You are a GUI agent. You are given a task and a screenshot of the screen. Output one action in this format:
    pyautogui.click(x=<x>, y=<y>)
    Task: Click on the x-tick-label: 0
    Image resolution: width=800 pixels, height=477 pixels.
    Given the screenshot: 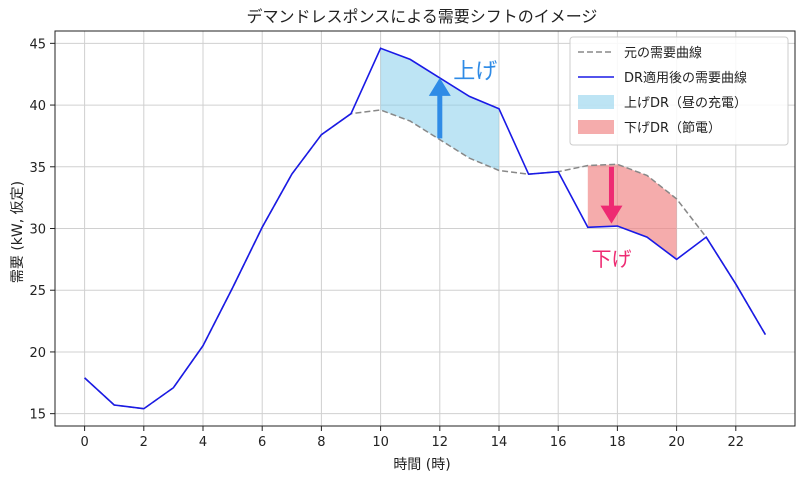 What is the action you would take?
    pyautogui.click(x=84, y=442)
    